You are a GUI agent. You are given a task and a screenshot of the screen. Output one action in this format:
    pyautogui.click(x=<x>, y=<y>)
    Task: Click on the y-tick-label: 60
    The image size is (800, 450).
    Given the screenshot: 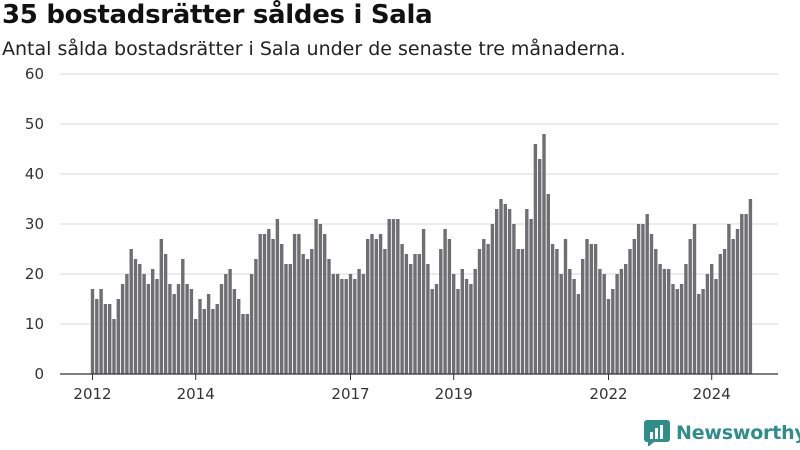 What is the action you would take?
    pyautogui.click(x=34, y=74)
    